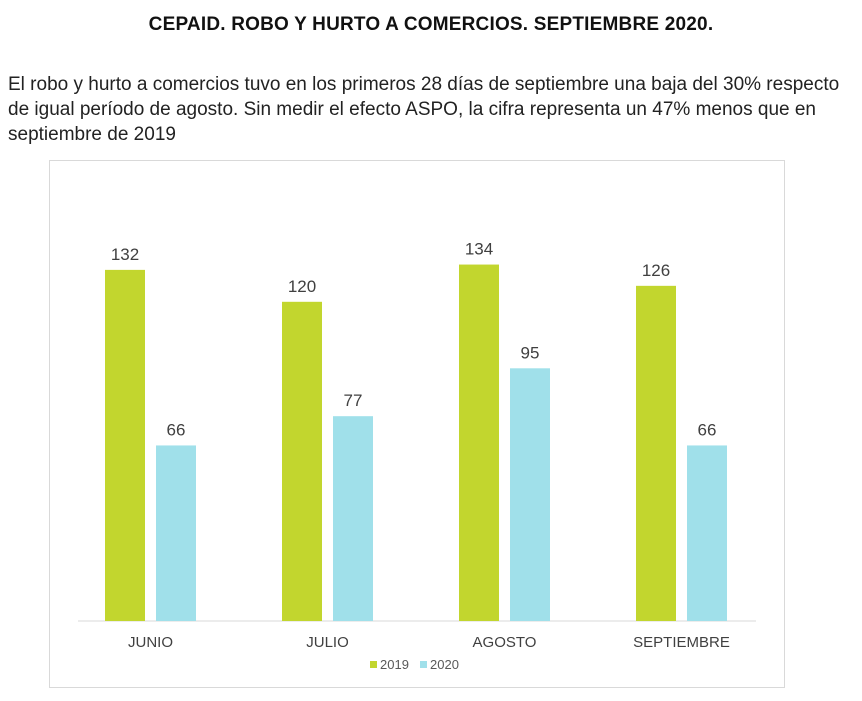  Describe the element at coordinates (444, 664) in the screenshot. I see `legend-label-2020: 2020` at that location.